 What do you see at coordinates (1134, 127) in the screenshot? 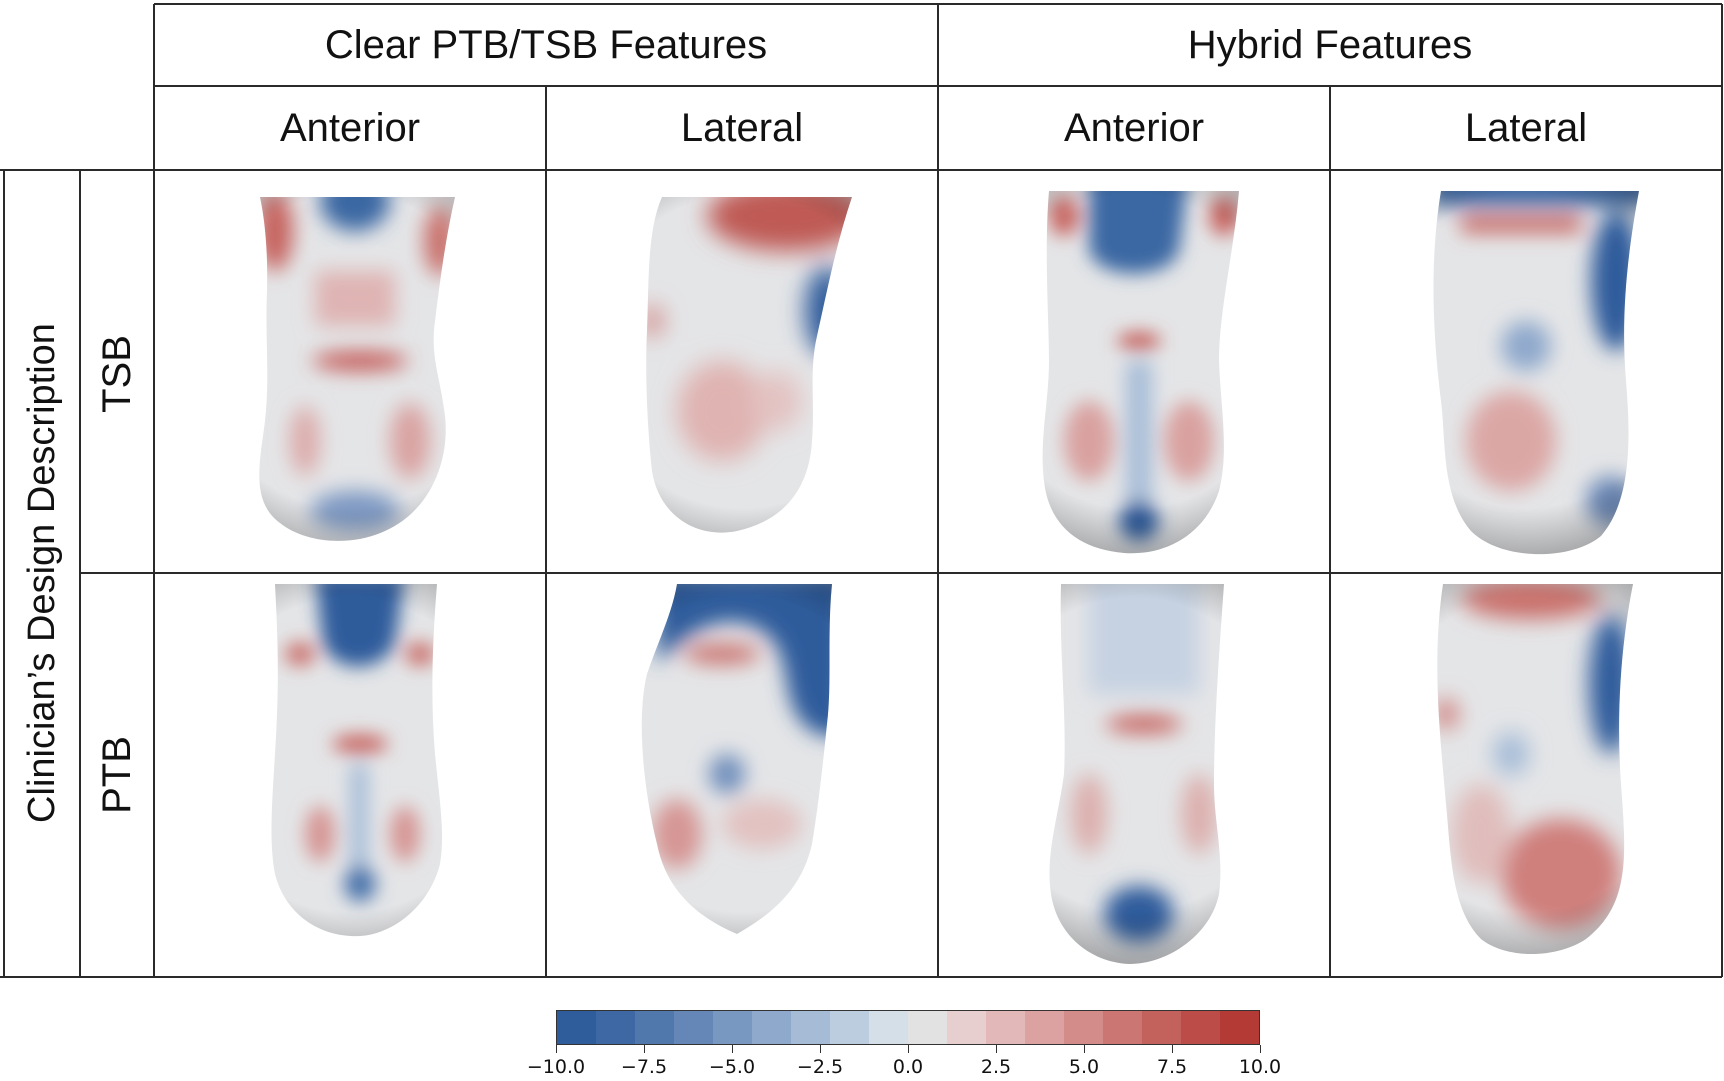
I see `column-header-anterior-2: Anterior` at bounding box center [1134, 127].